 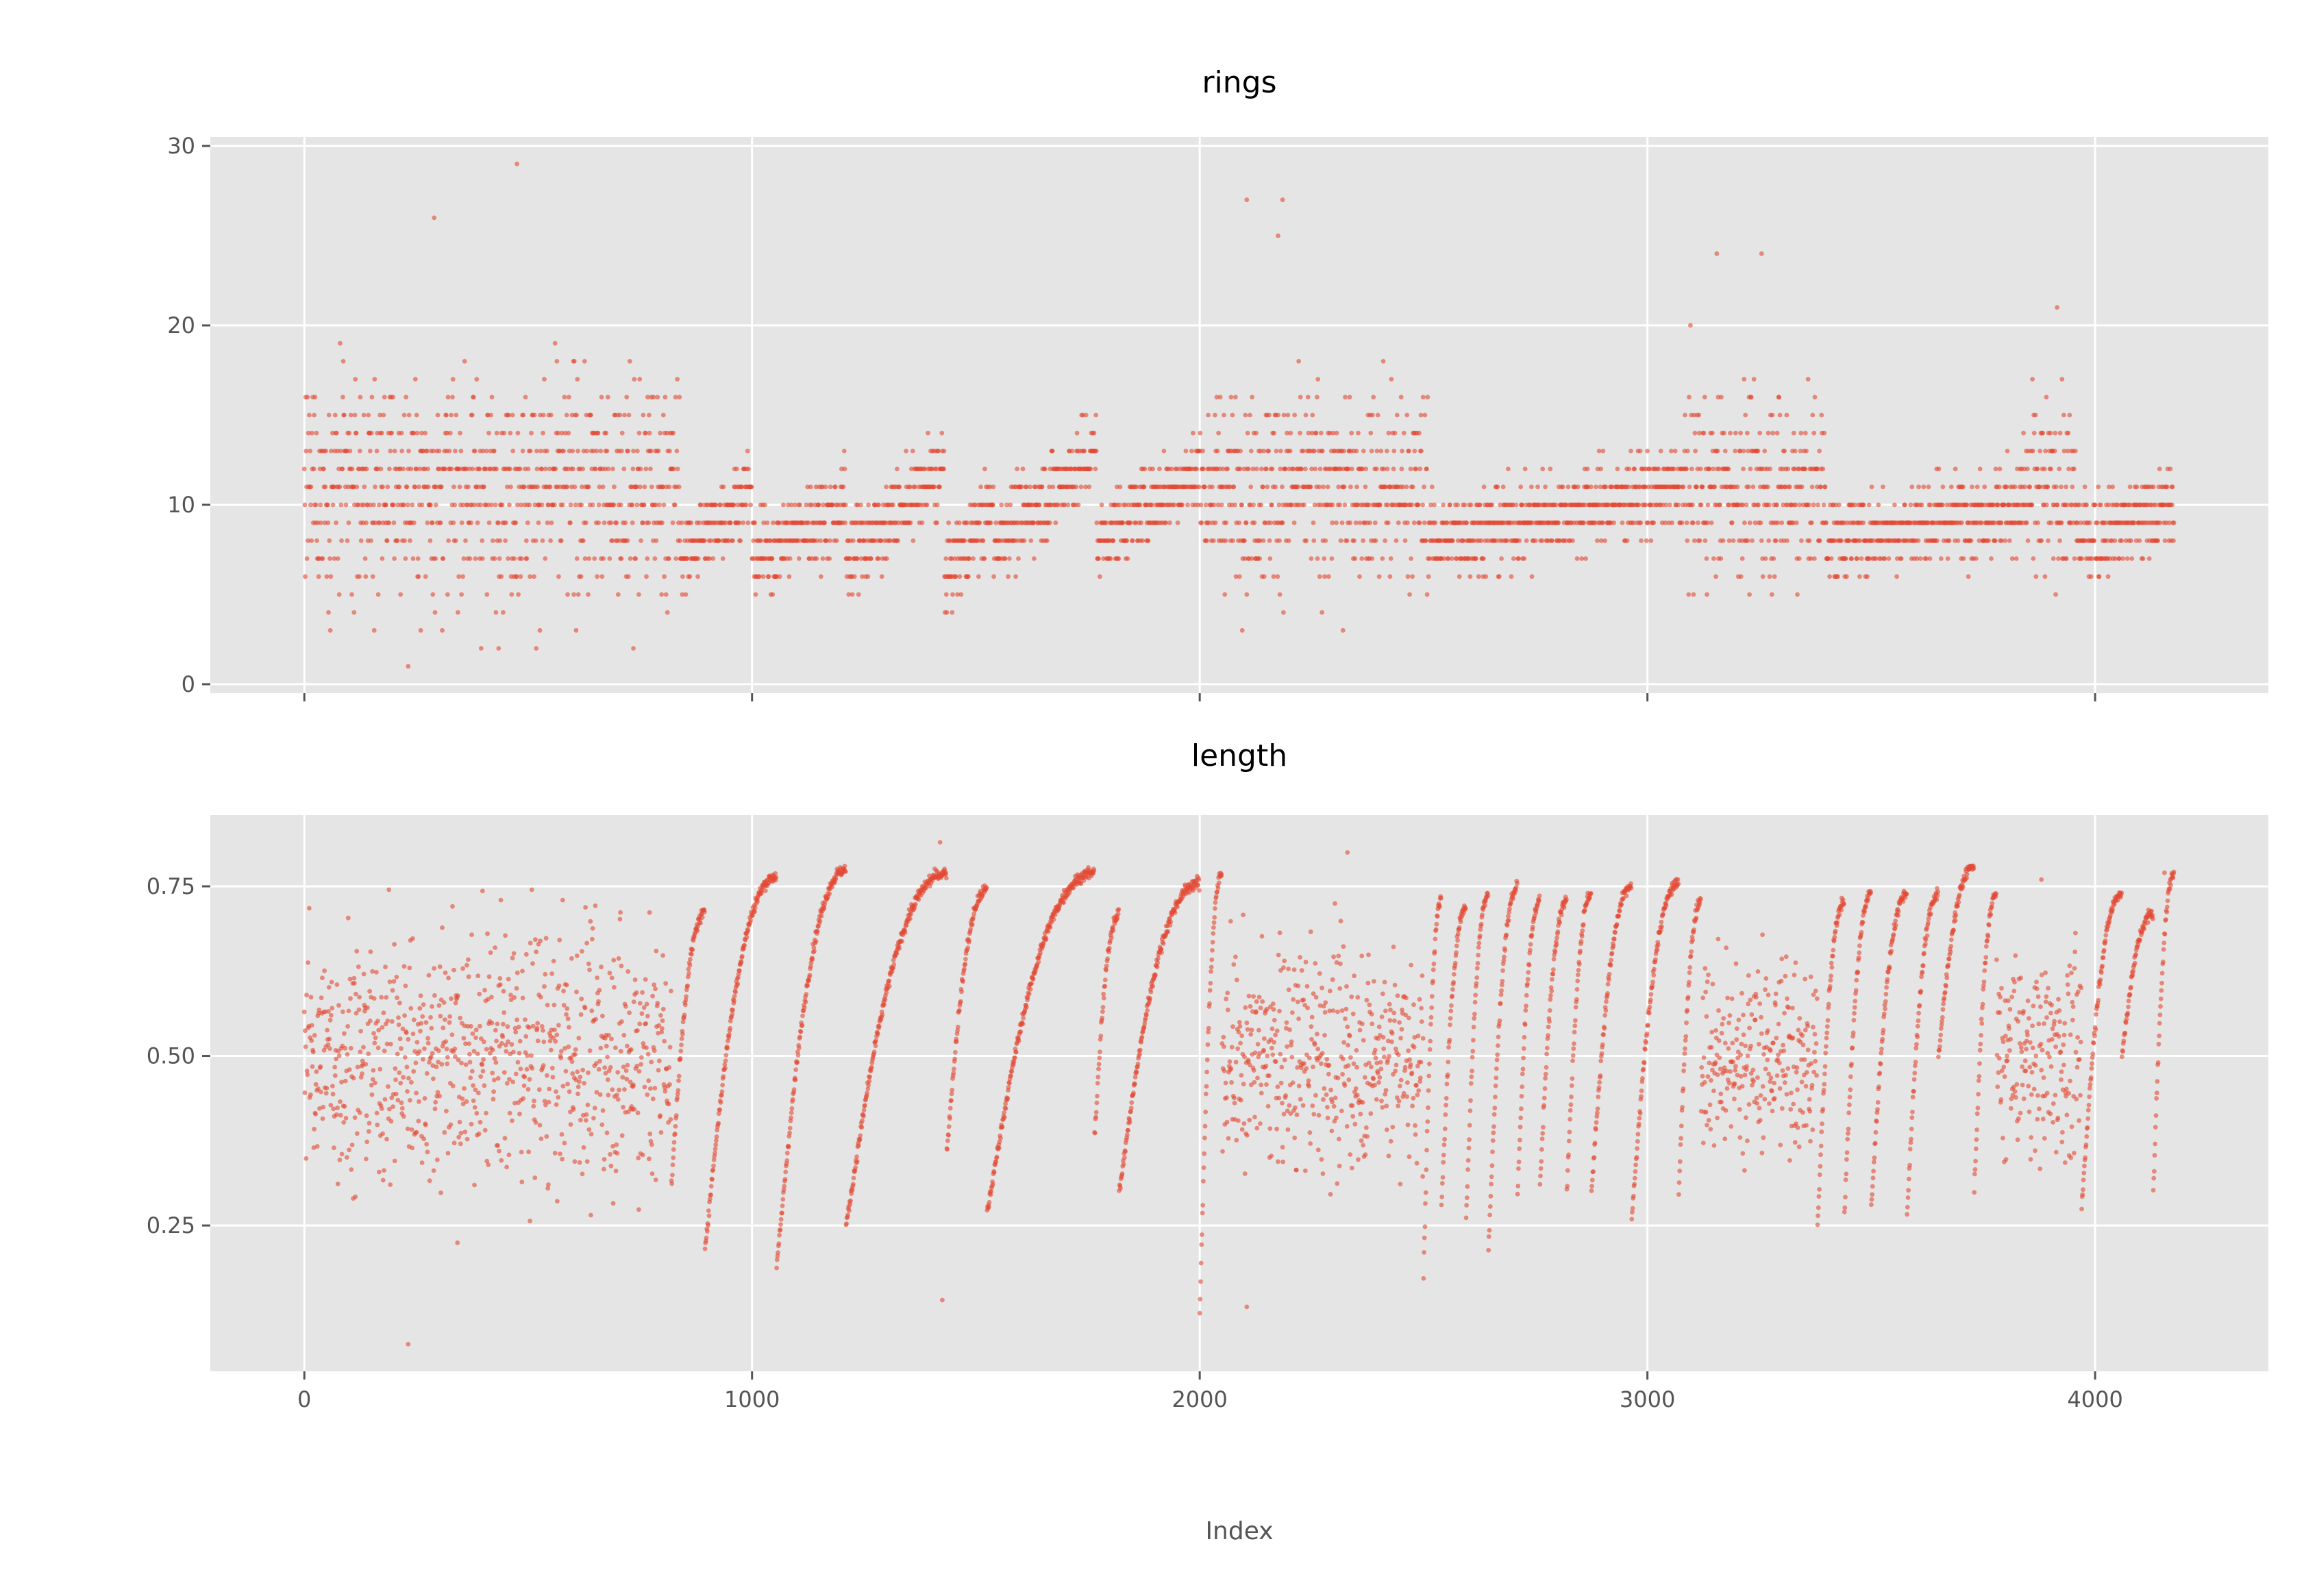 I want to click on length-xtick-label: 2000, so click(x=1199, y=1399).